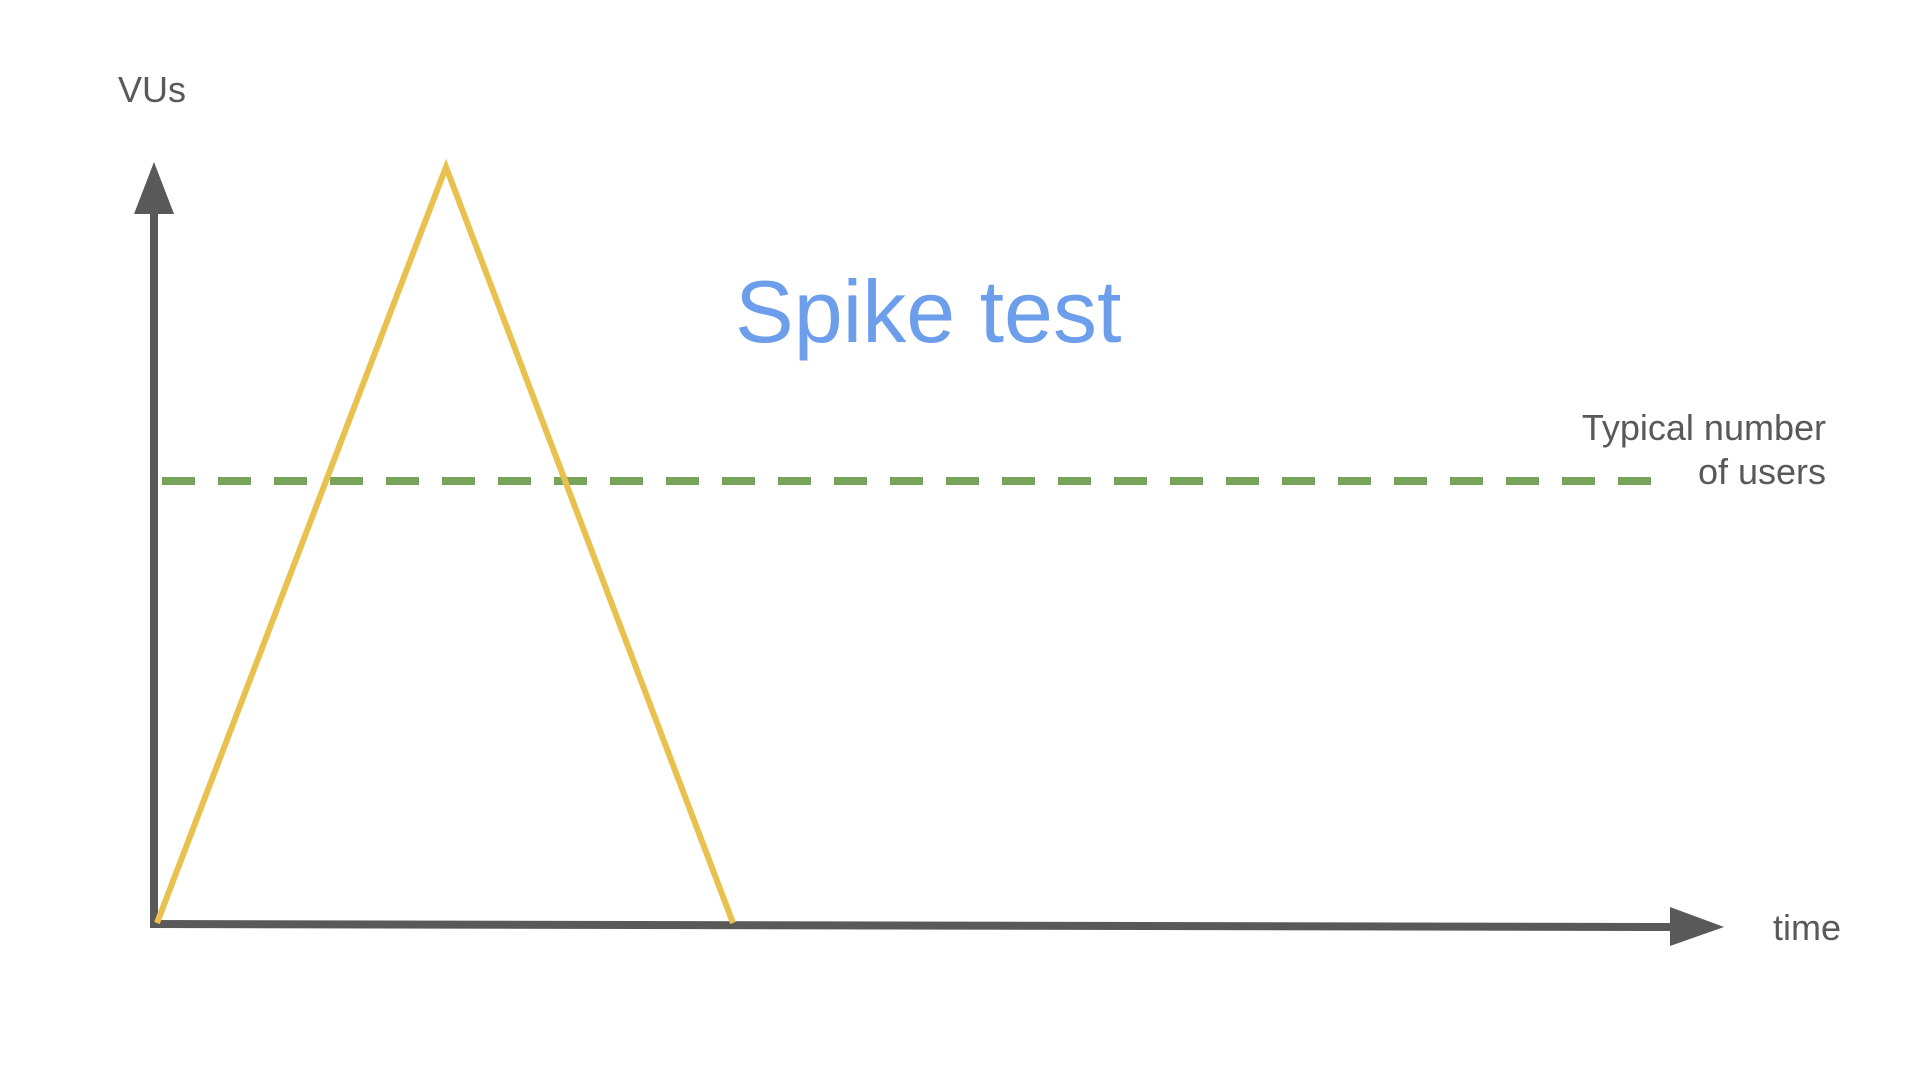  What do you see at coordinates (912, 925) in the screenshot?
I see `x-axis-line` at bounding box center [912, 925].